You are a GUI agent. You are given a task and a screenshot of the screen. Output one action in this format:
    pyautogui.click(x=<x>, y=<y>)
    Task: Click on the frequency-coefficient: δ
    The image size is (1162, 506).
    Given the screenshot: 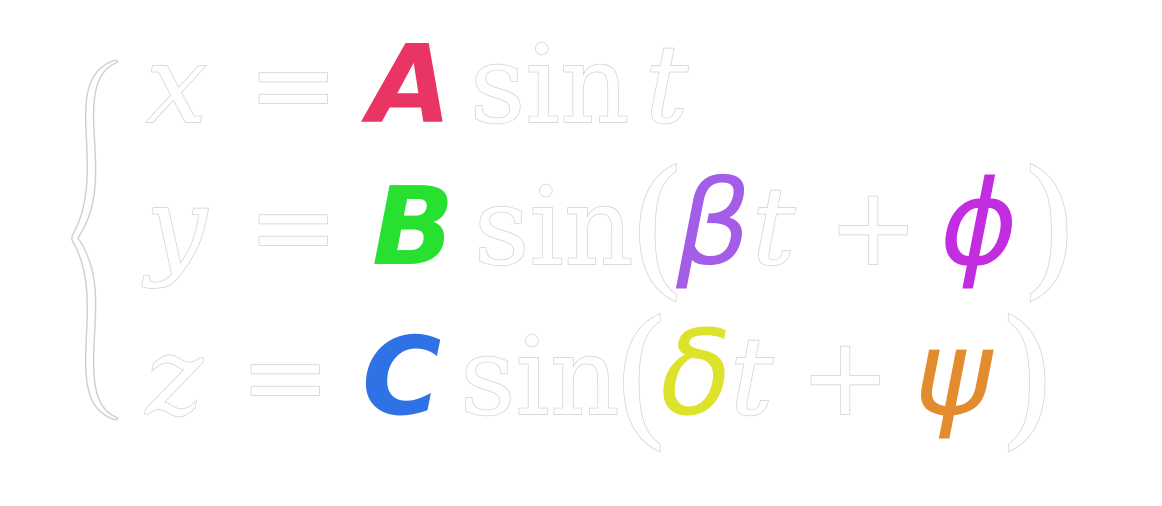 What is the action you would take?
    pyautogui.click(x=696, y=373)
    